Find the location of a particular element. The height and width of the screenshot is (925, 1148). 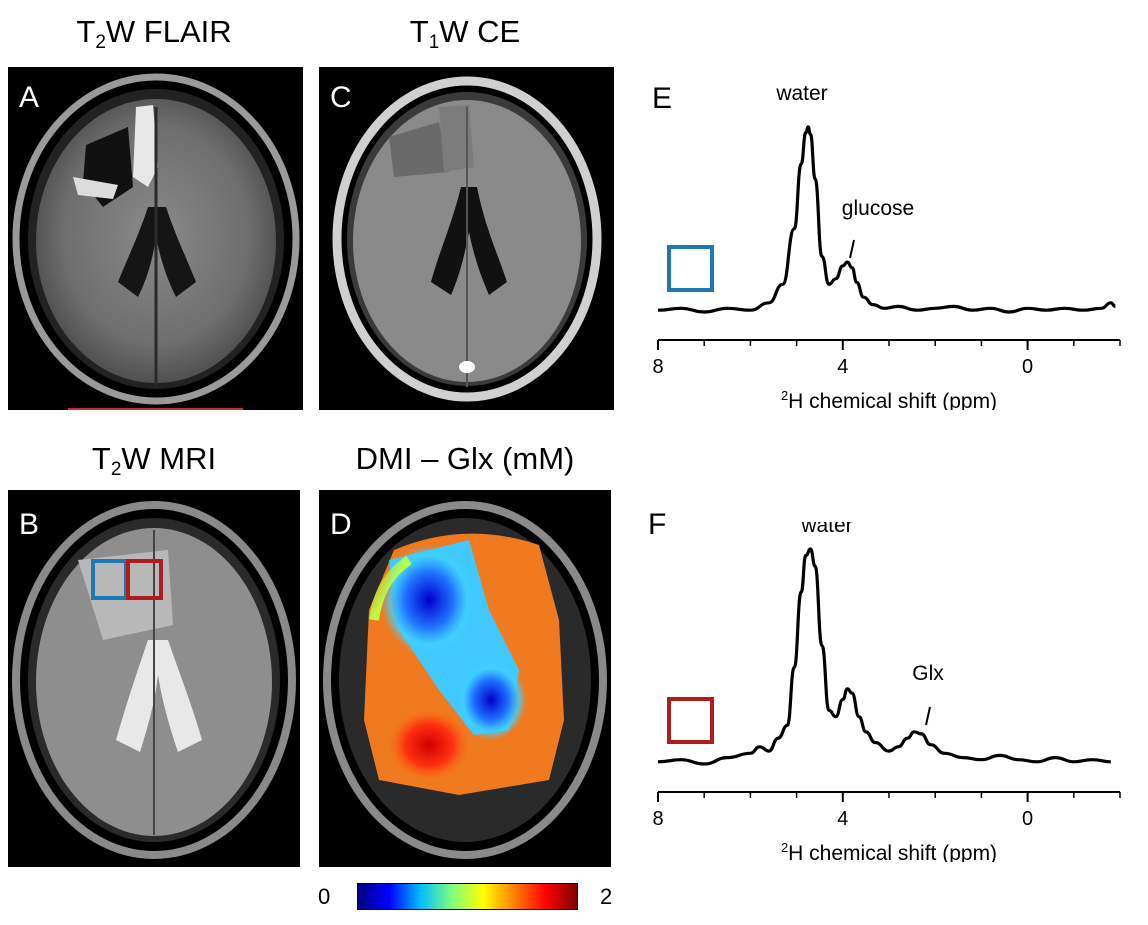

mri-flair-image: A is located at coordinates (155, 238).